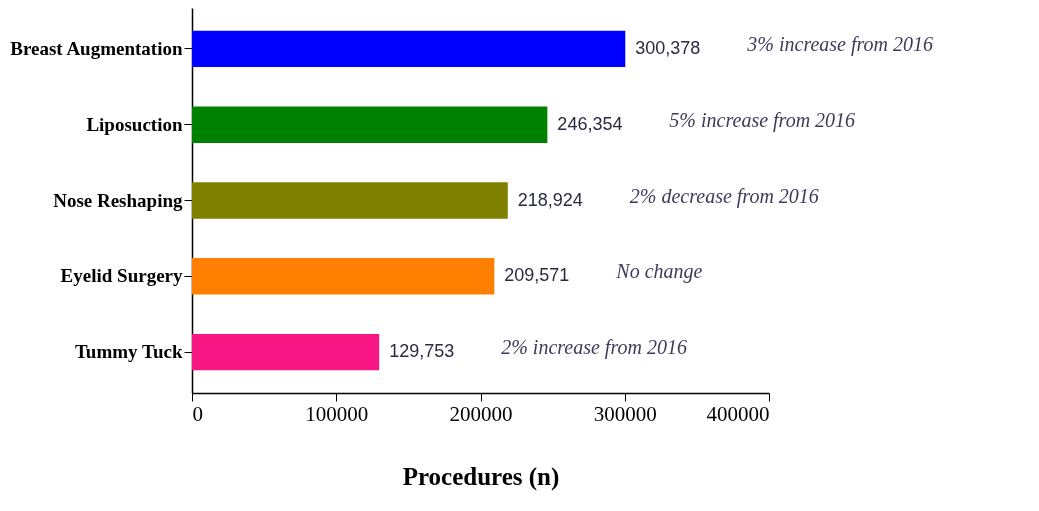  What do you see at coordinates (481, 413) in the screenshot?
I see `x-tick-label: 200000` at bounding box center [481, 413].